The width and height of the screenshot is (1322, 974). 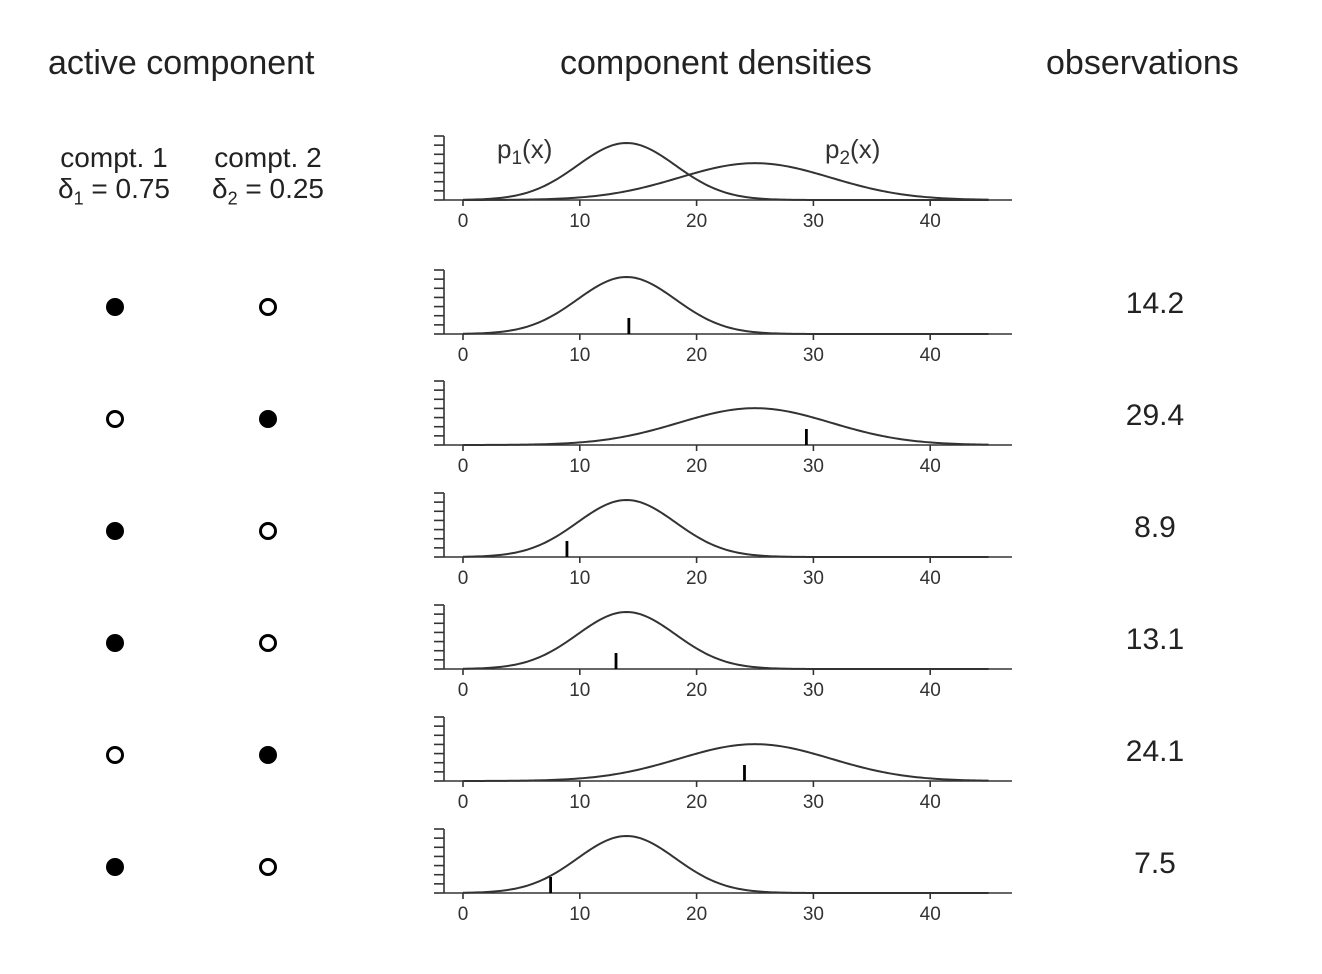 I want to click on observation-value: 8.9, so click(x=1155, y=527).